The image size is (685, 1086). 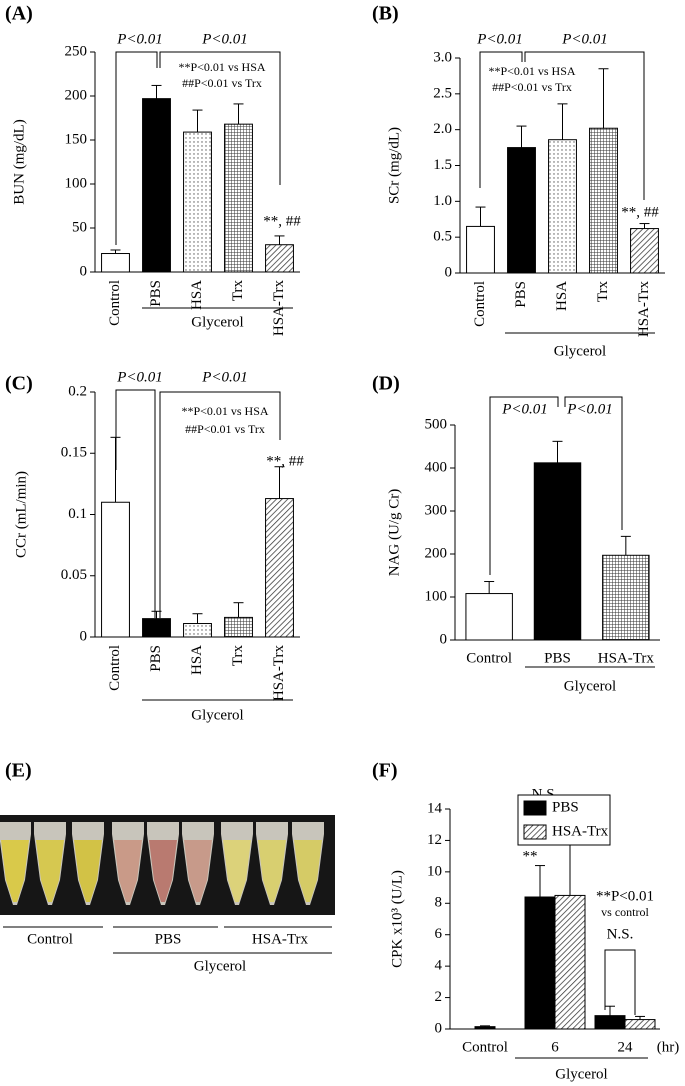 I want to click on y-tick-label: 200, so click(x=436, y=553).